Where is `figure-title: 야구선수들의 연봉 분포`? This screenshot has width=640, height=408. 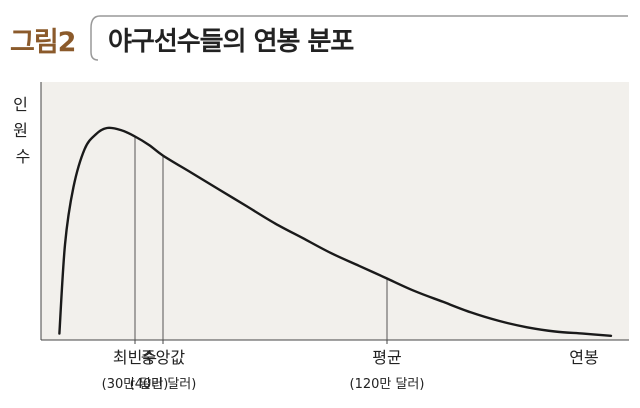
figure-title: 야구선수들의 연봉 분포 is located at coordinates (231, 42).